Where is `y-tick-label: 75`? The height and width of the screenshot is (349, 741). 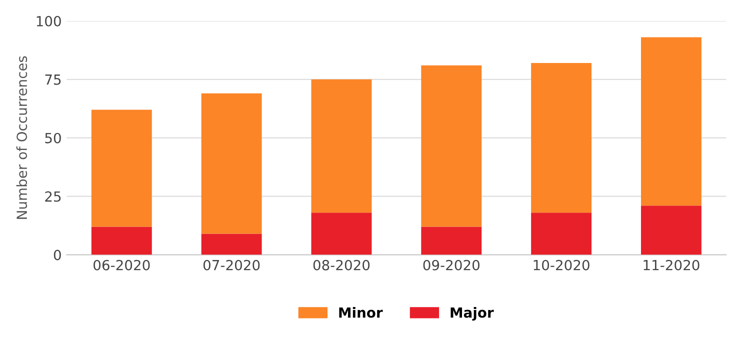
y-tick-label: 75 is located at coordinates (53, 79).